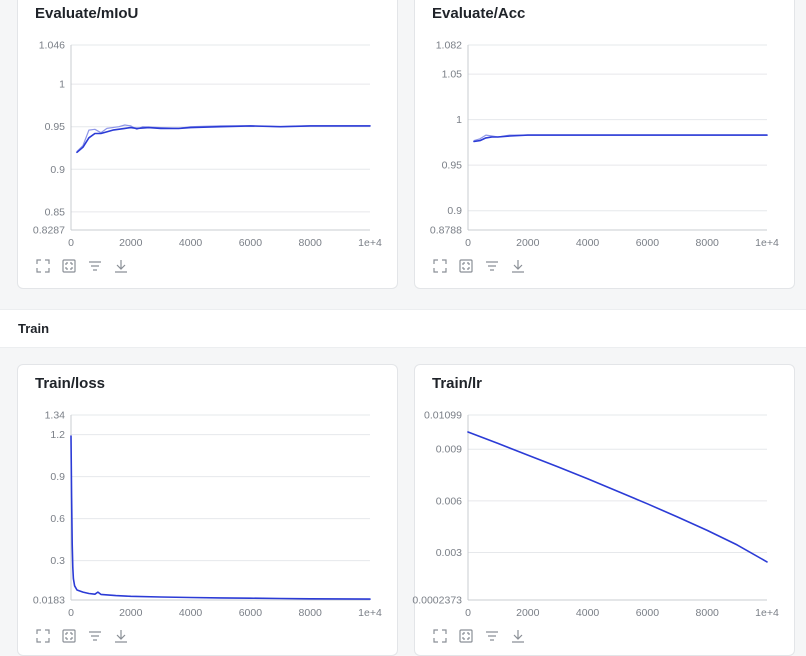  Describe the element at coordinates (87, 13) in the screenshot. I see `chart-title: Evaluate/mIoU` at that location.